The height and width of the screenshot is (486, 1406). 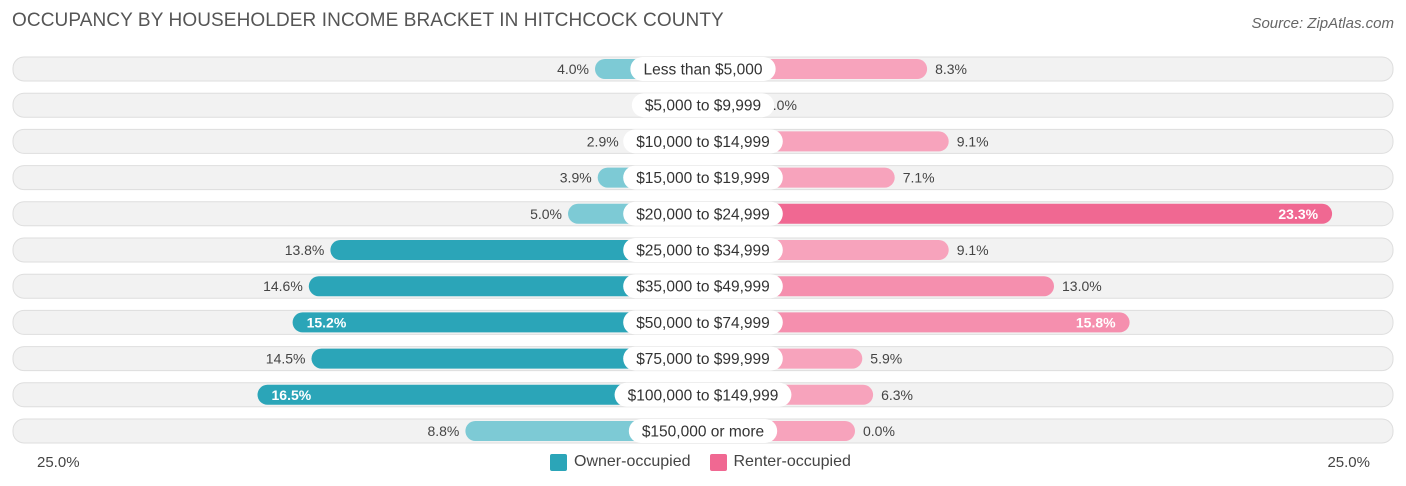 I want to click on owner-value-label: 14.6%, so click(x=283, y=286).